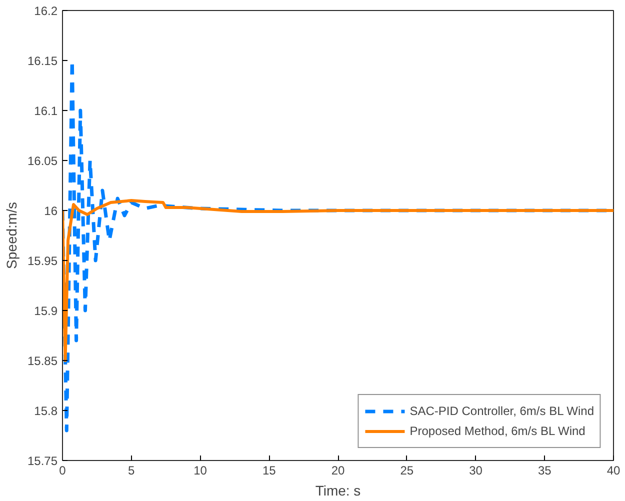  What do you see at coordinates (46, 111) in the screenshot?
I see `y-tick-label: 16.1` at bounding box center [46, 111].